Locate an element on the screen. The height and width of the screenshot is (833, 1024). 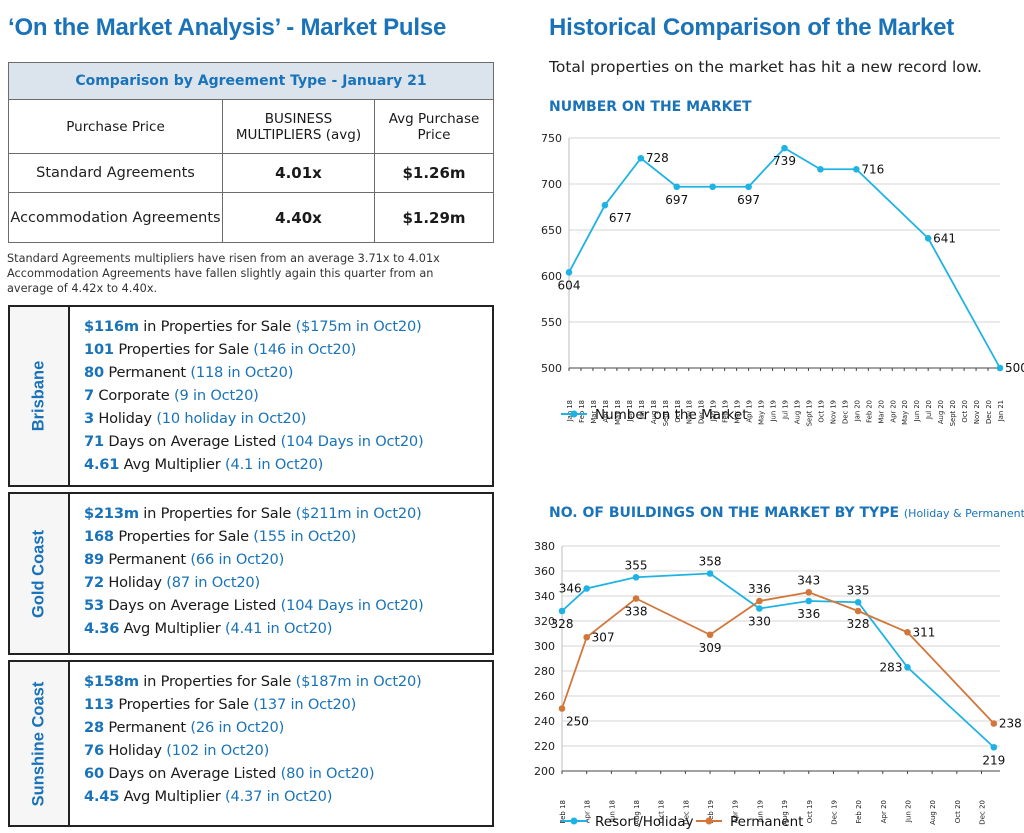
x-tick-label: Nov 18 is located at coordinates (690, 412).